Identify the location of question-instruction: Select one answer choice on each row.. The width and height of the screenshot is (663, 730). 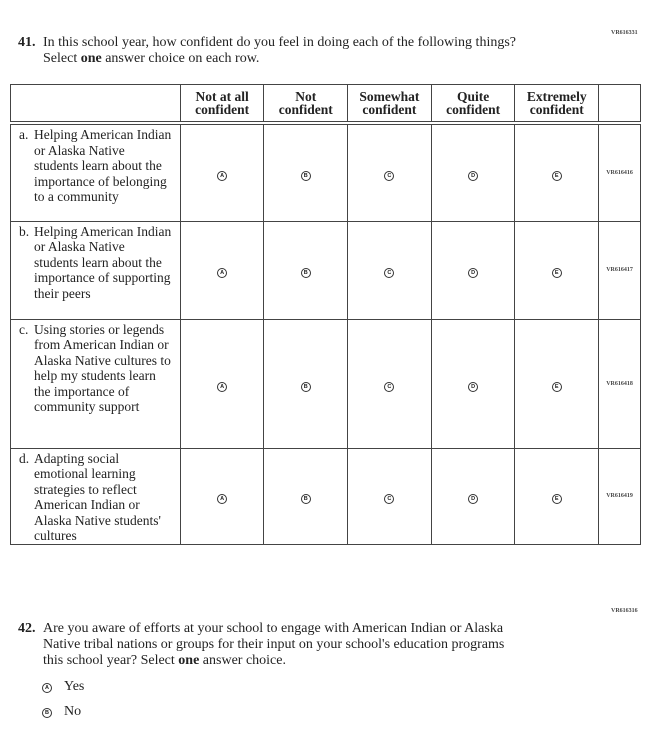
(151, 58).